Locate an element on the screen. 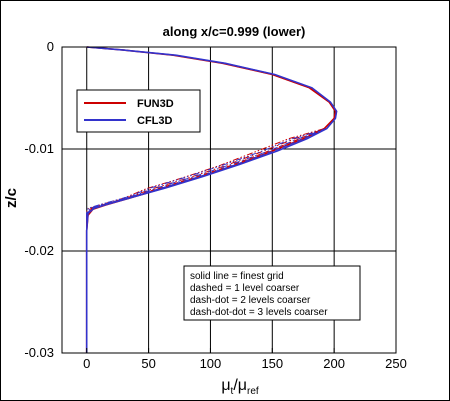 The image size is (450, 401). x-tick-label-2: 100 is located at coordinates (211, 363).